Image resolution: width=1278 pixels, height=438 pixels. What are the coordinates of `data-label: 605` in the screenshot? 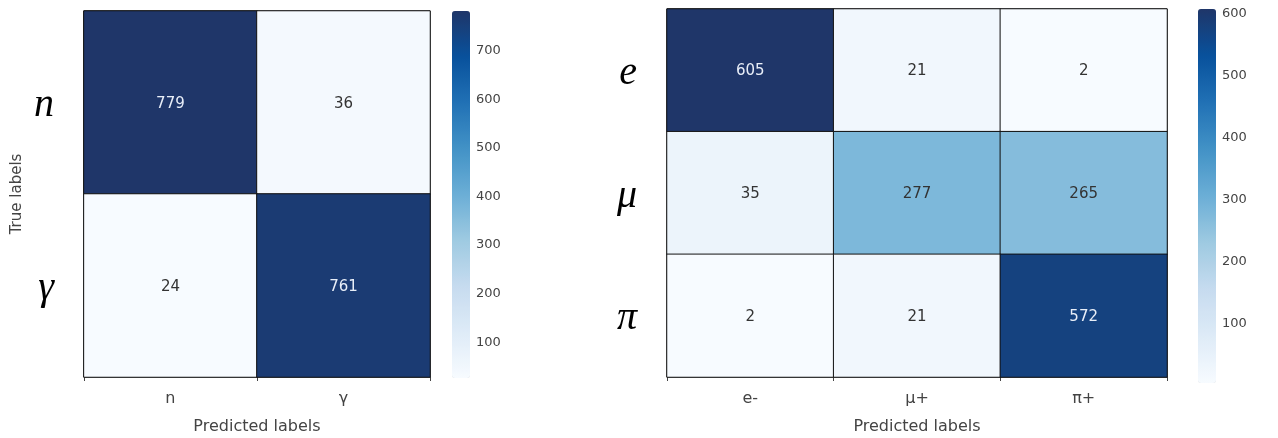 It's located at (750, 70).